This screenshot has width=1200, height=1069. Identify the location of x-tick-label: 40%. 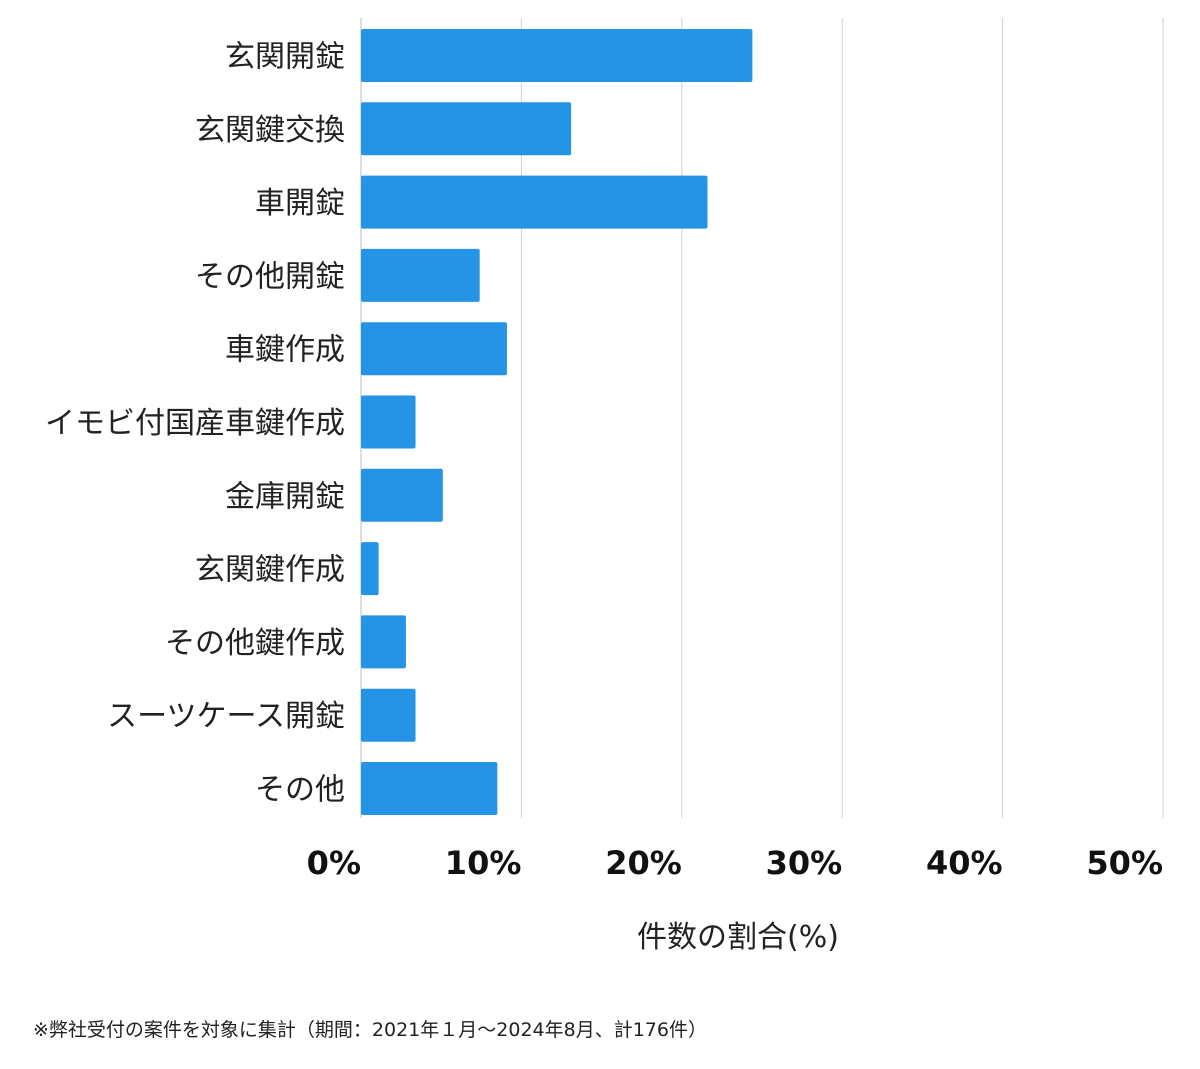
(964, 863).